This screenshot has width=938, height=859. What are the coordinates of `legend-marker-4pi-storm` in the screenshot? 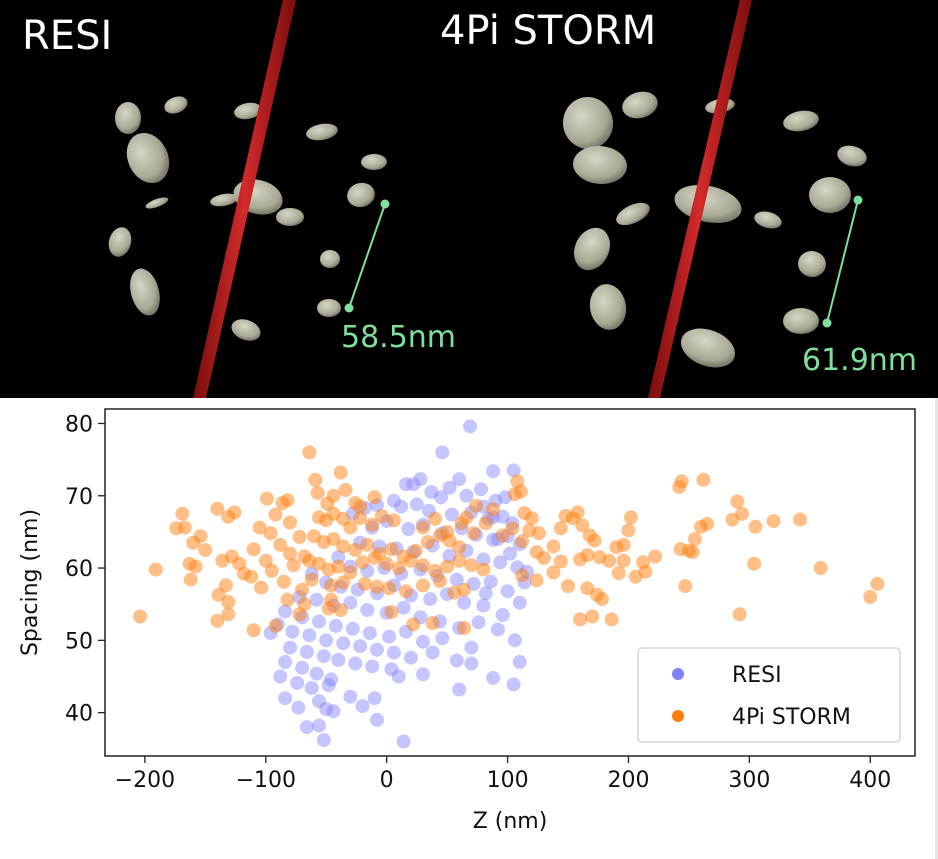 It's located at (678, 716).